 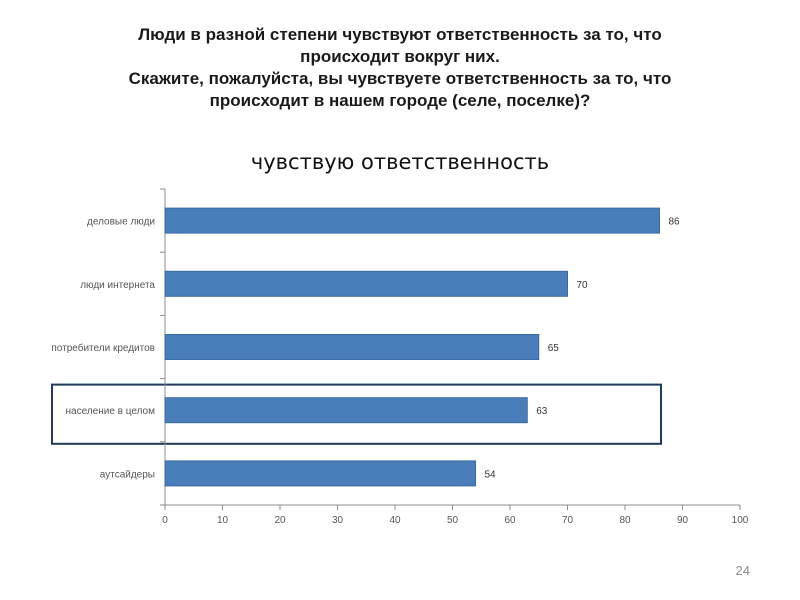 What do you see at coordinates (400, 162) in the screenshot?
I see `chart-title: чувствую ответственность` at bounding box center [400, 162].